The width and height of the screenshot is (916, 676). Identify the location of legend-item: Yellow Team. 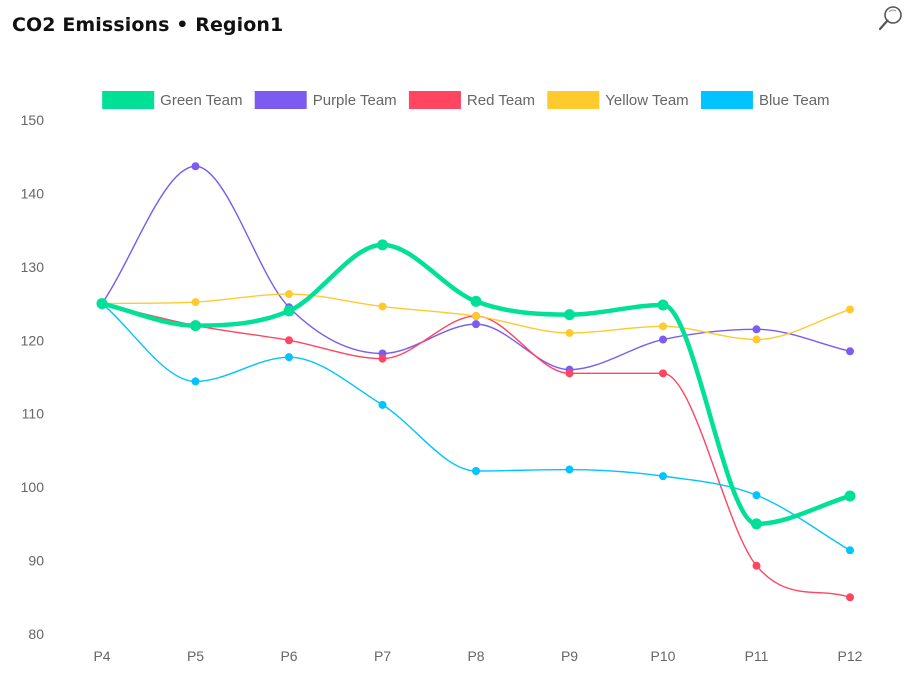
(618, 100).